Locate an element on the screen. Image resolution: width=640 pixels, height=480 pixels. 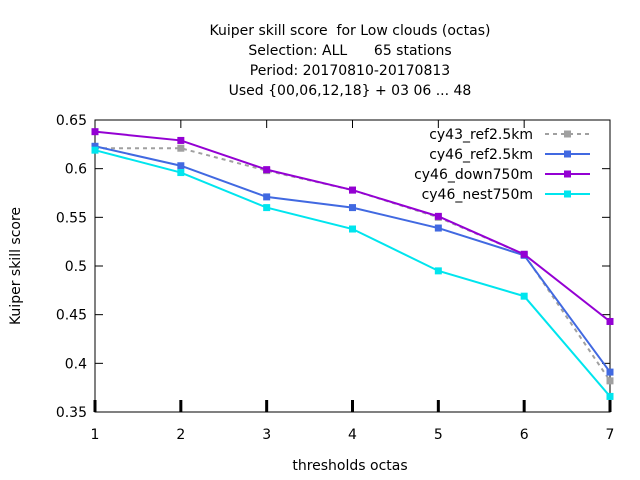
y-tick-label: 0.5 is located at coordinates (76, 267).